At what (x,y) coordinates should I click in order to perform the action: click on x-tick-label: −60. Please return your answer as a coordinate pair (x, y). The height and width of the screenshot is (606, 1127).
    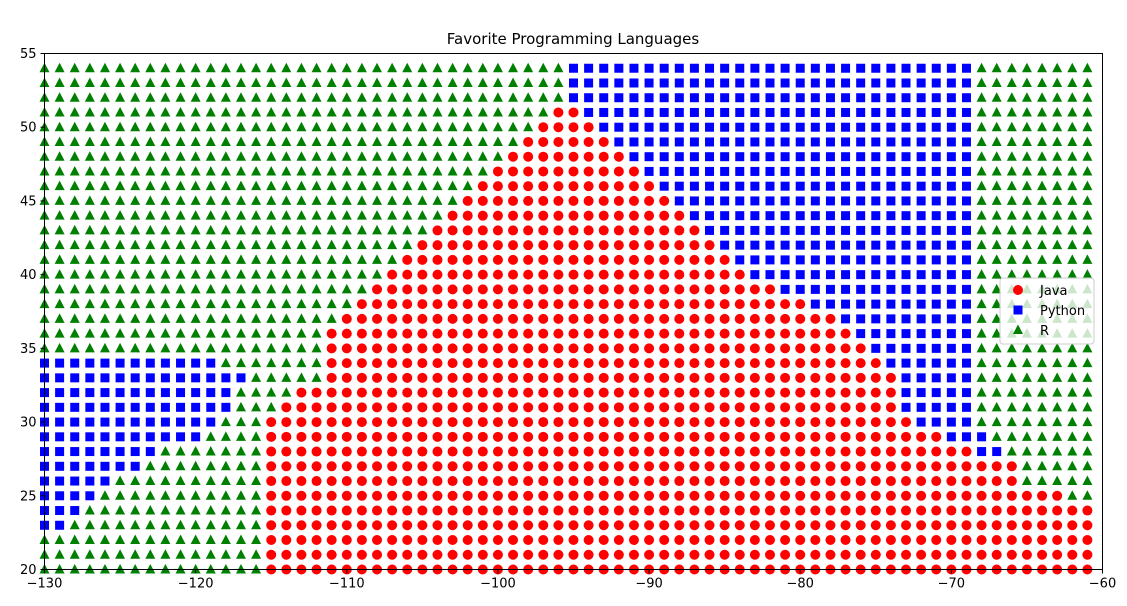
    Looking at the image, I should click on (1102, 584).